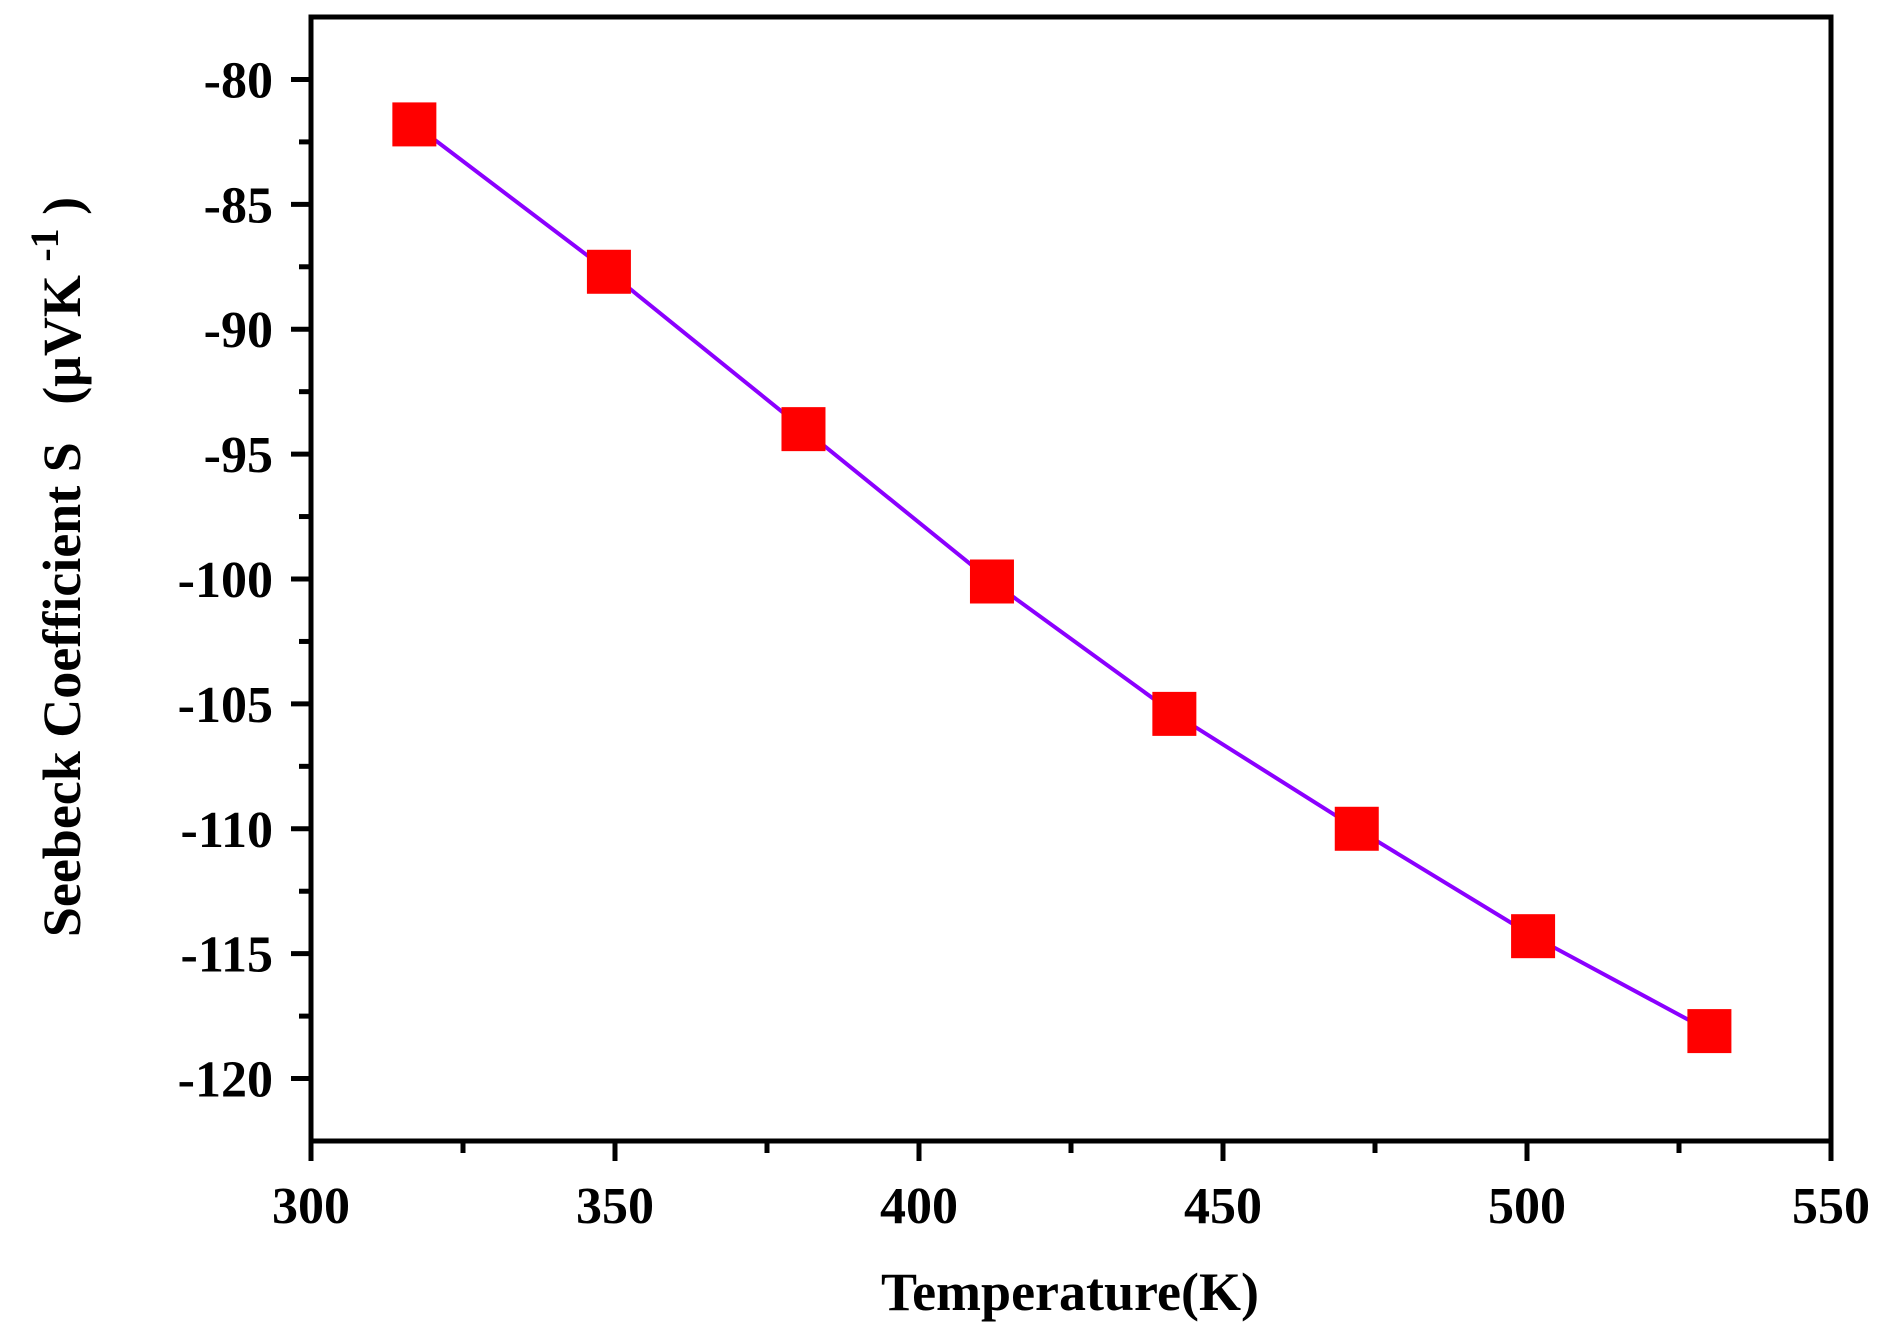 The height and width of the screenshot is (1331, 1877). I want to click on x-tick-label: 550, so click(1831, 1206).